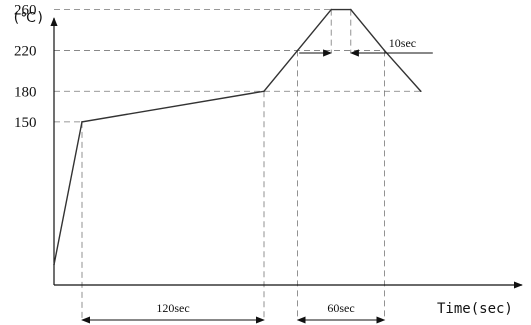  What do you see at coordinates (340, 308) in the screenshot?
I see `duration-label: 60sec` at bounding box center [340, 308].